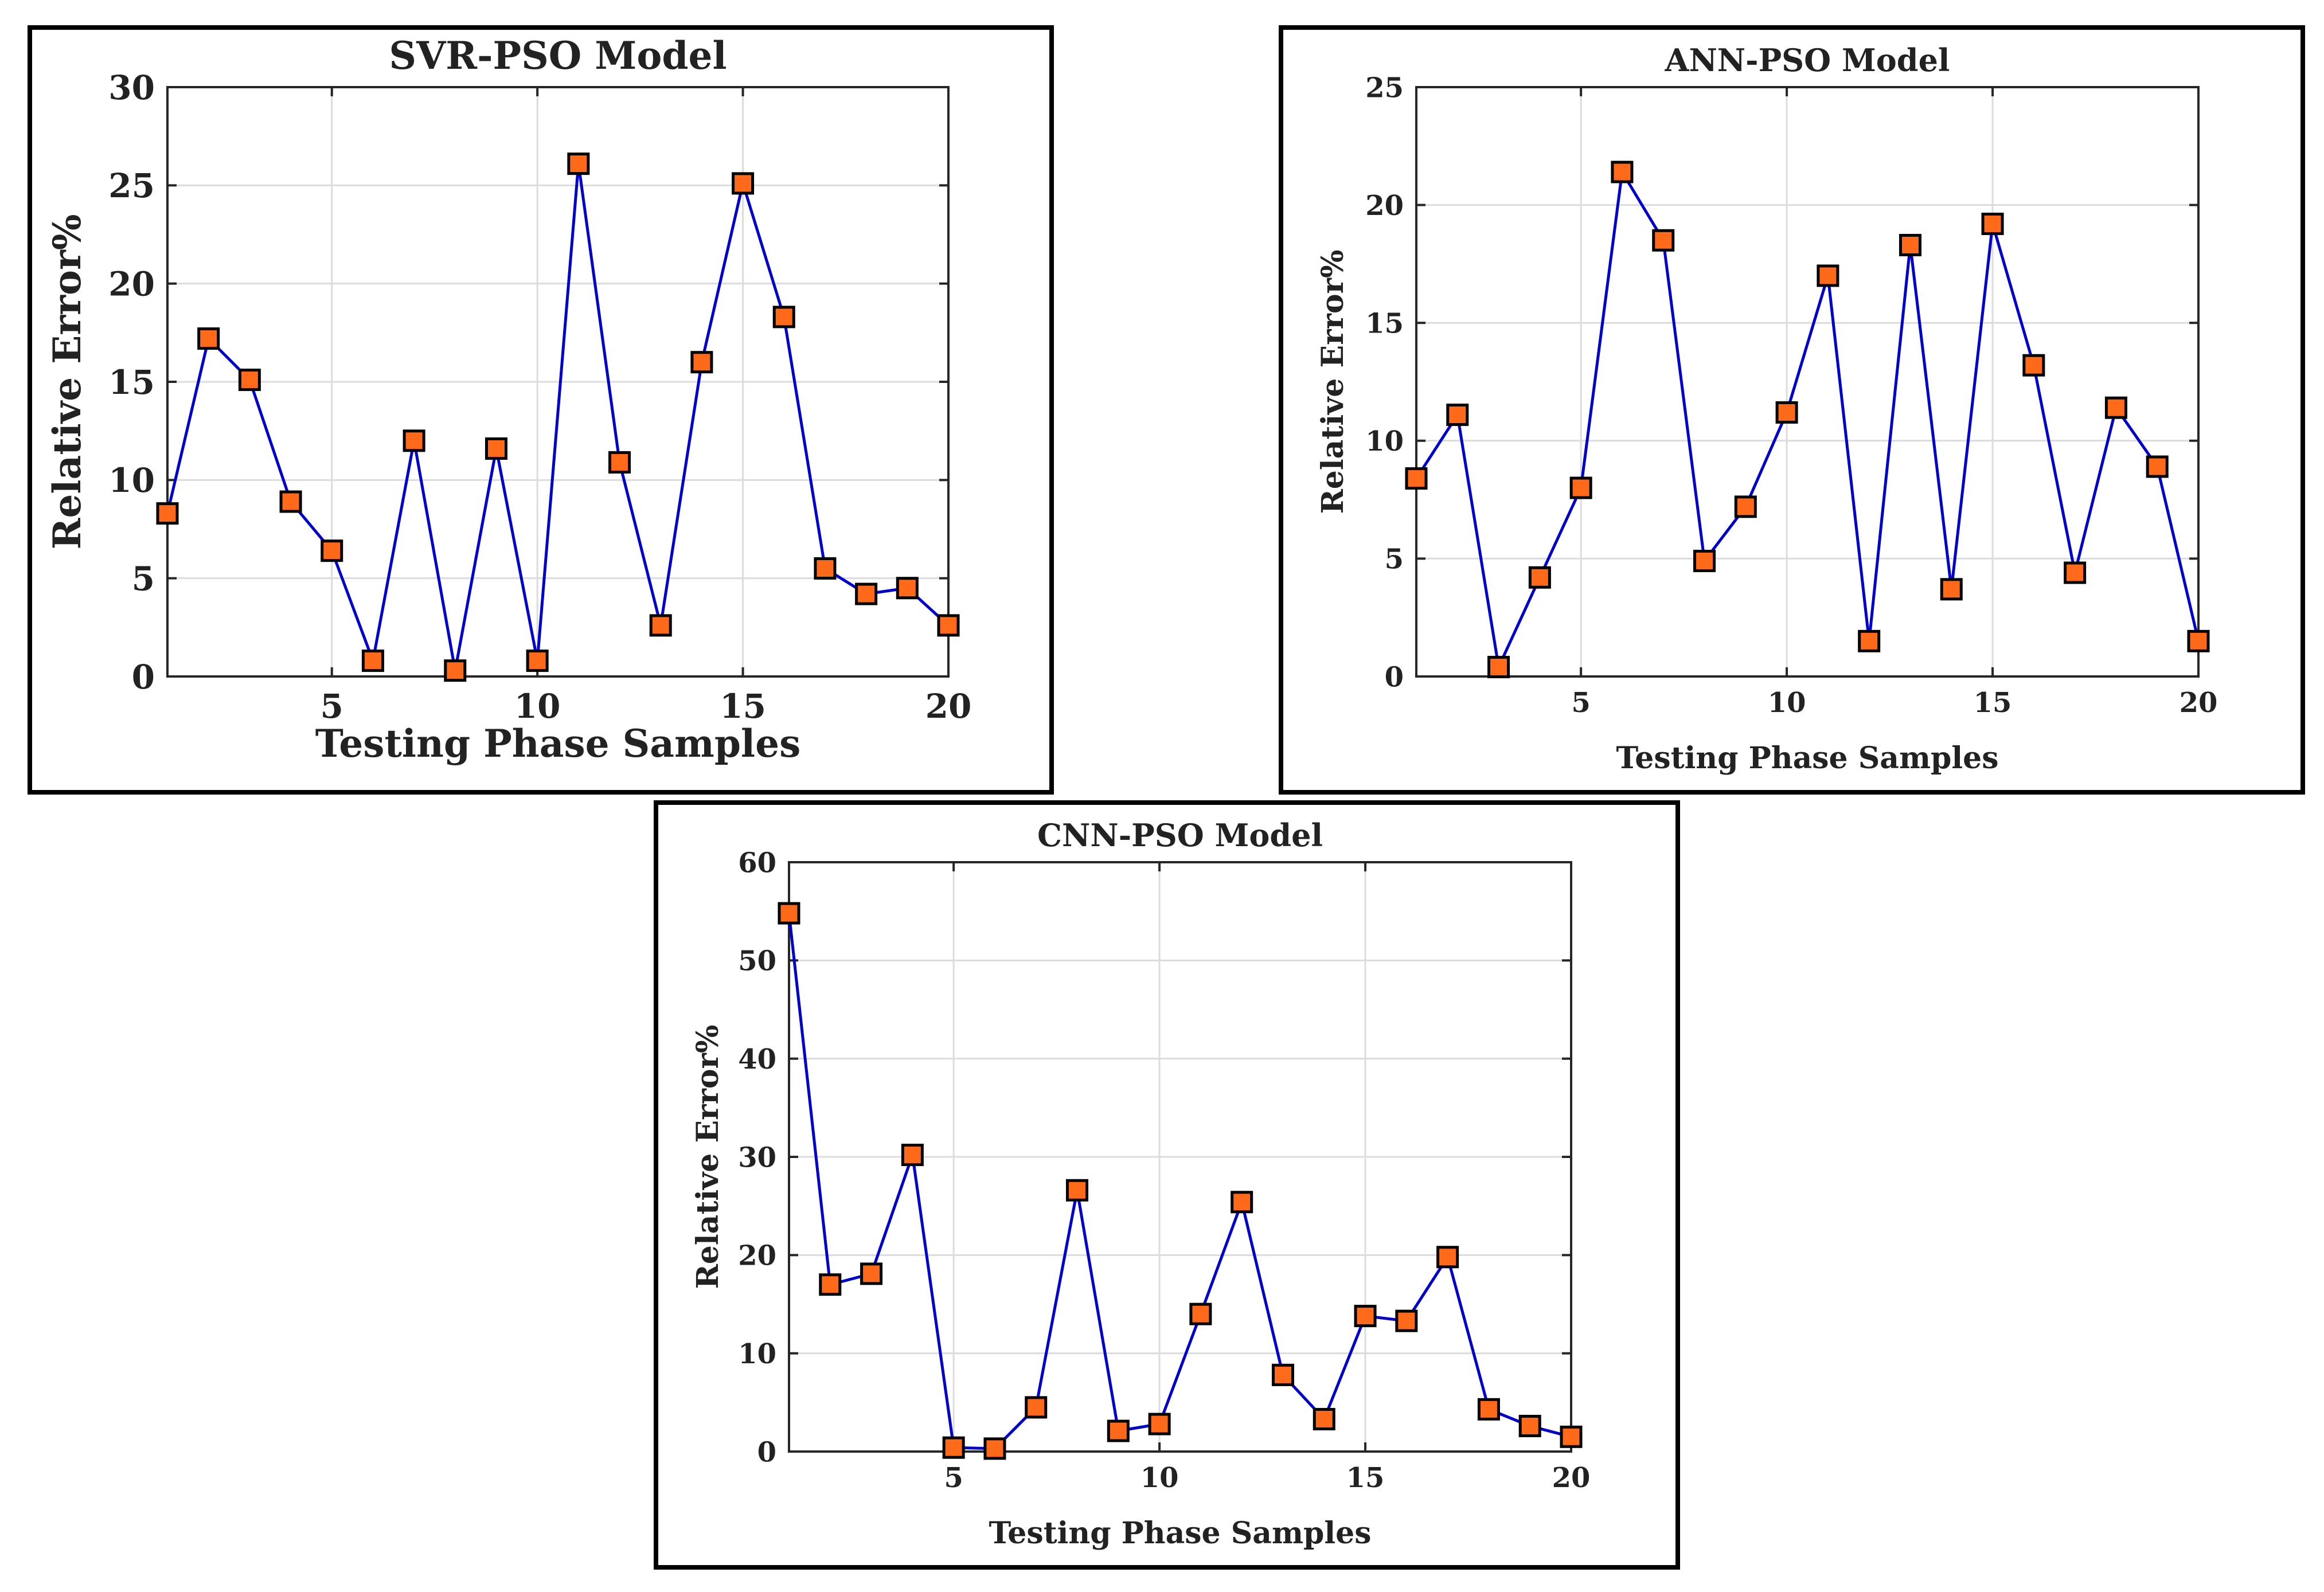 Image resolution: width=2324 pixels, height=1592 pixels. I want to click on chart-title: CNN-PSO Model, so click(1180, 836).